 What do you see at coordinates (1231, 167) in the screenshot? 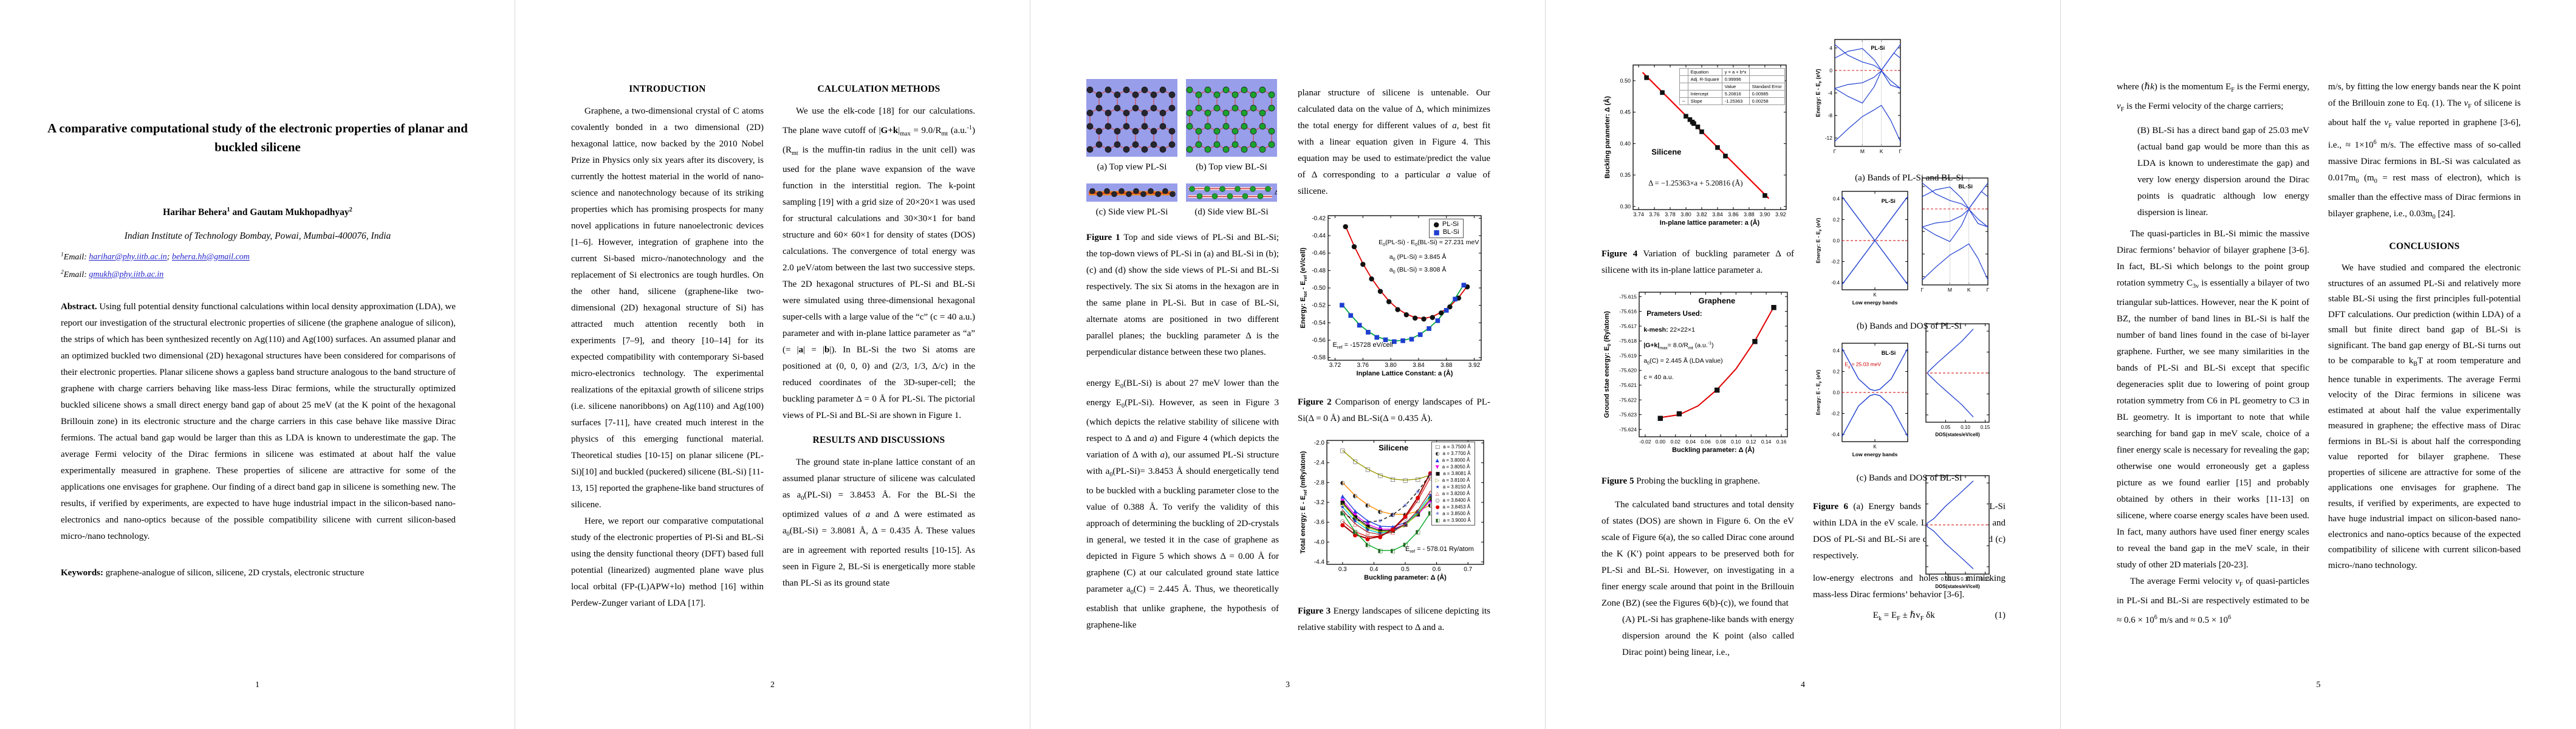
I see `figure-1b-label: (b) Top view BL-Si` at bounding box center [1231, 167].